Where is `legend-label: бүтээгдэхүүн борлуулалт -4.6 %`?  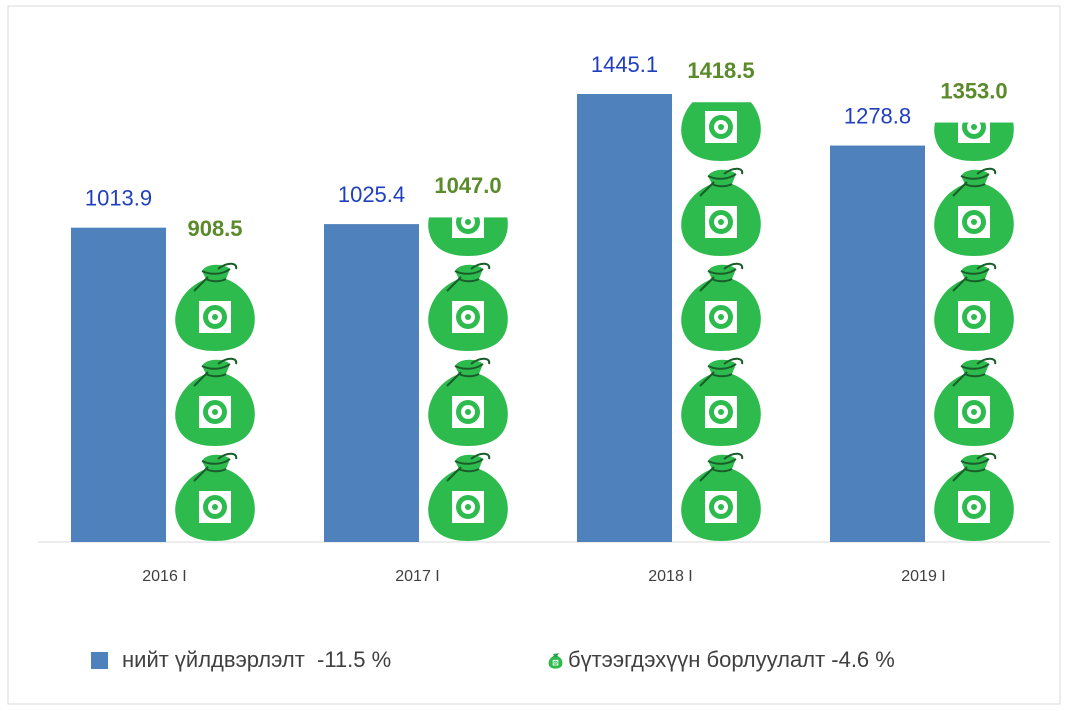 legend-label: бүтээгдэхүүн борлуулалт -4.6 % is located at coordinates (731, 659).